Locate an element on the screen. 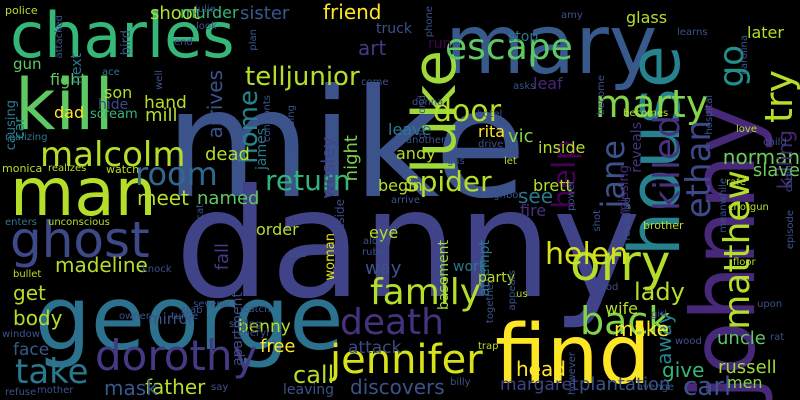  cloud-word-see: see is located at coordinates (536, 196).